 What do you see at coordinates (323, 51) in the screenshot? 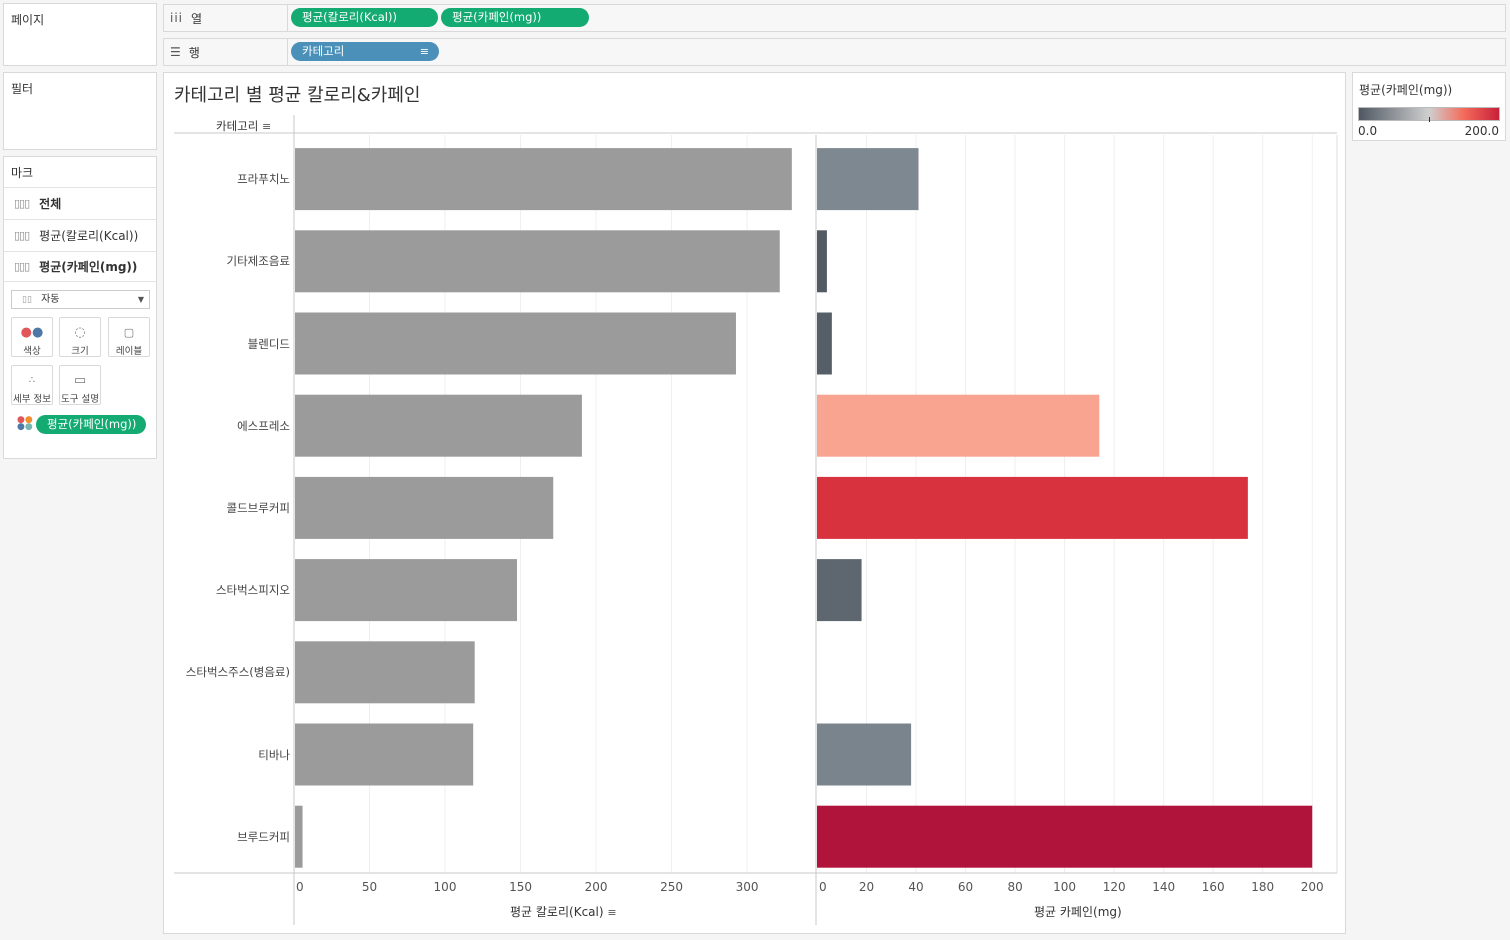
I see `row-pill-label: 카테고리` at bounding box center [323, 51].